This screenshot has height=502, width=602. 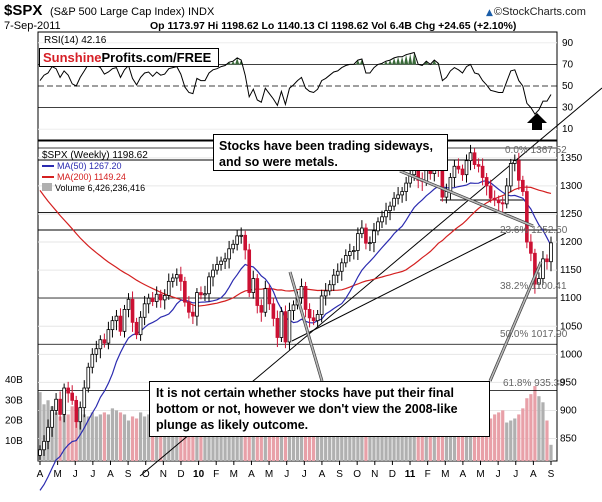 I want to click on fib-label-61: 61.8% 935.38, so click(x=534, y=383).